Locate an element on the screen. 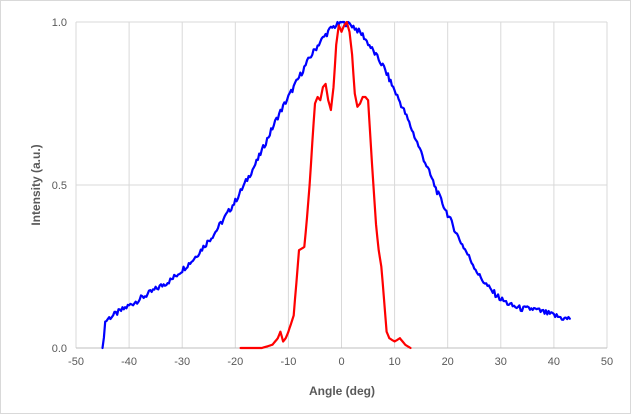  y-axis-title: Intensity (a.u.) is located at coordinates (36, 184).